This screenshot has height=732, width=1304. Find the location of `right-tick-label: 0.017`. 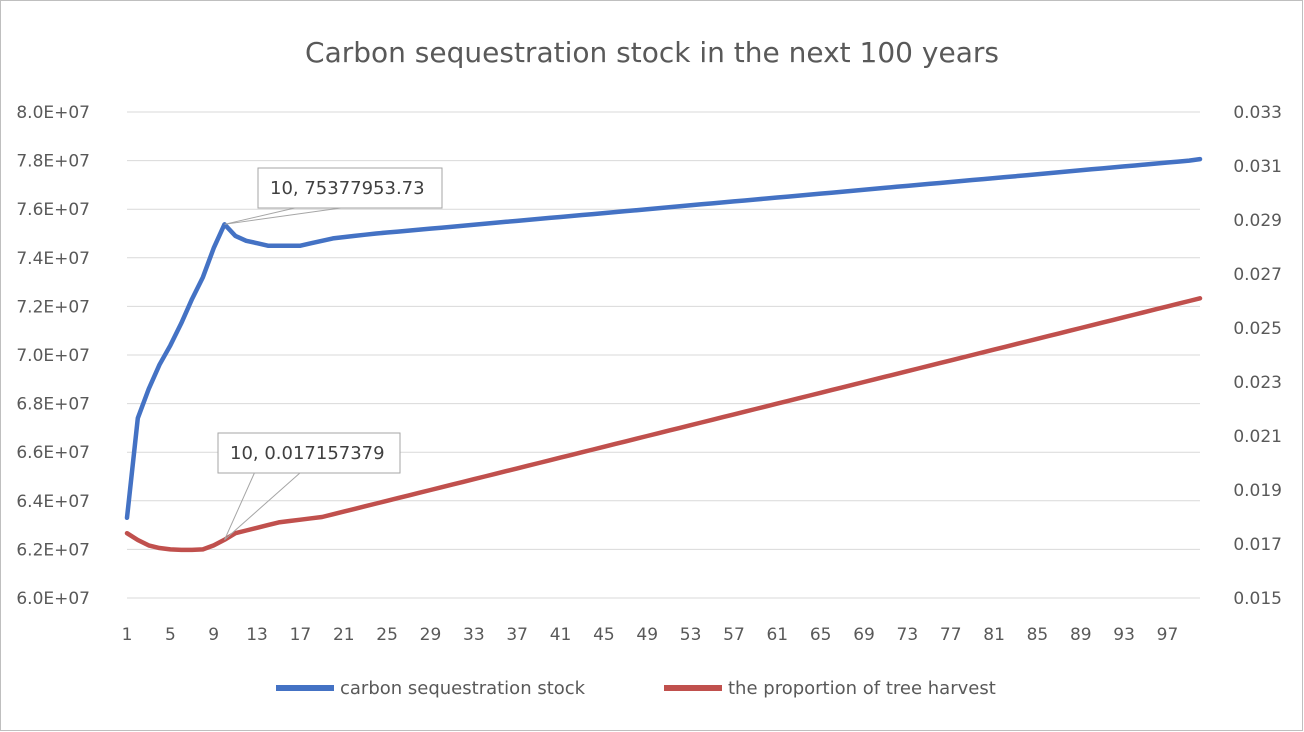

right-tick-label: 0.017 is located at coordinates (1257, 545).